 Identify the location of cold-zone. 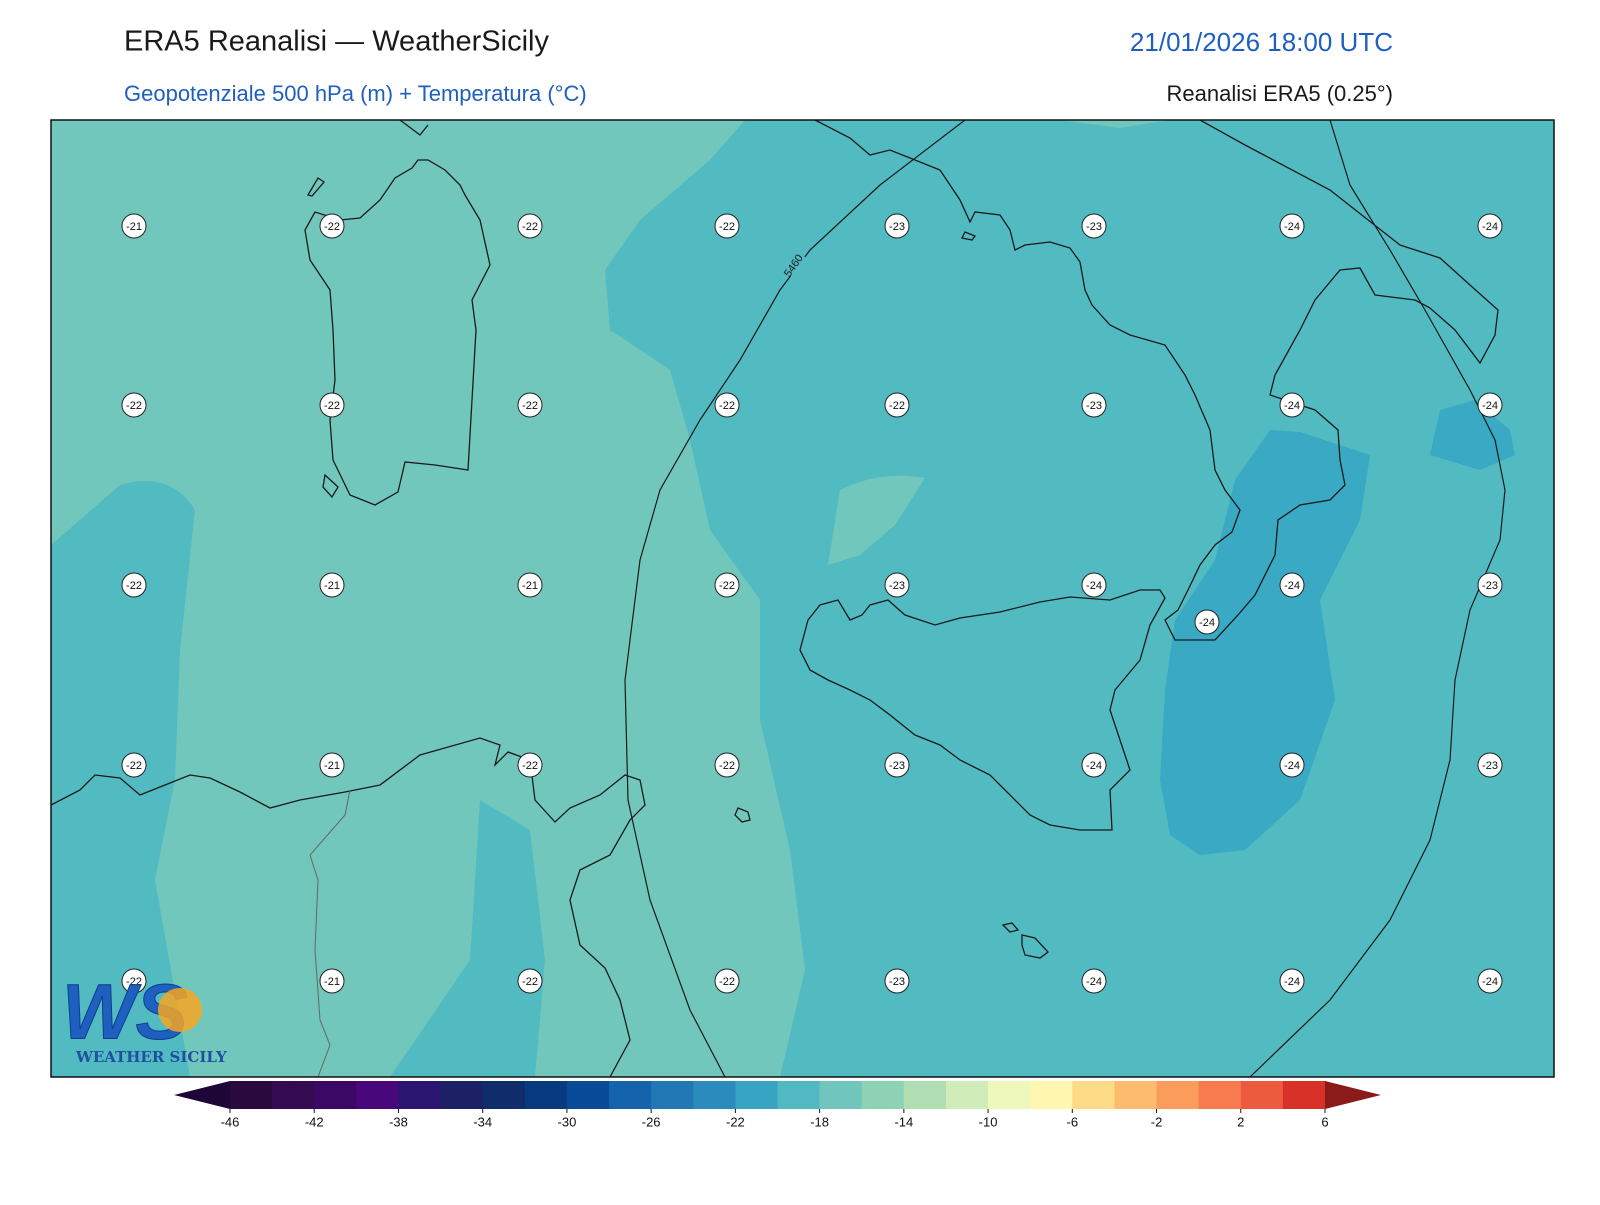
(1265, 642).